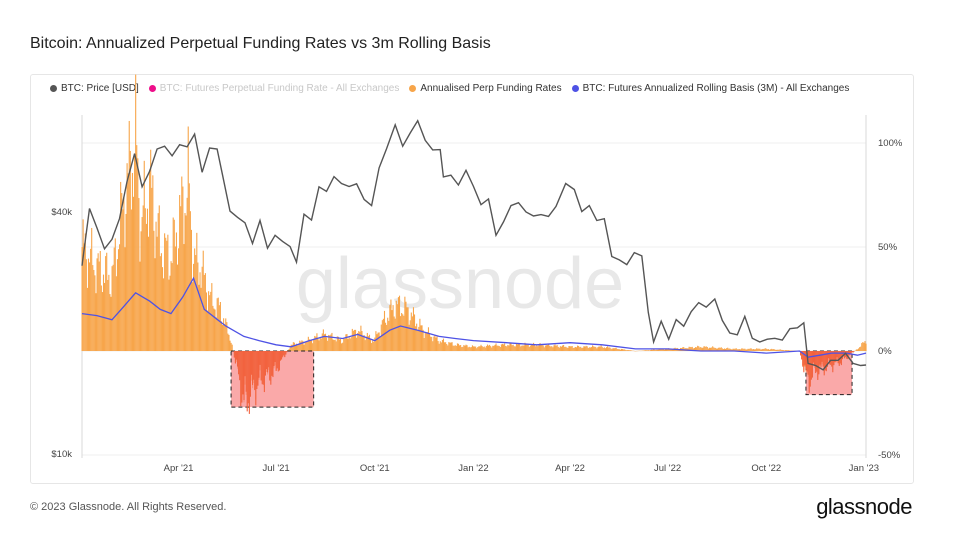 The height and width of the screenshot is (536, 965). Describe the element at coordinates (94, 88) in the screenshot. I see `legend-item-price: BTC: Price [USD]` at that location.